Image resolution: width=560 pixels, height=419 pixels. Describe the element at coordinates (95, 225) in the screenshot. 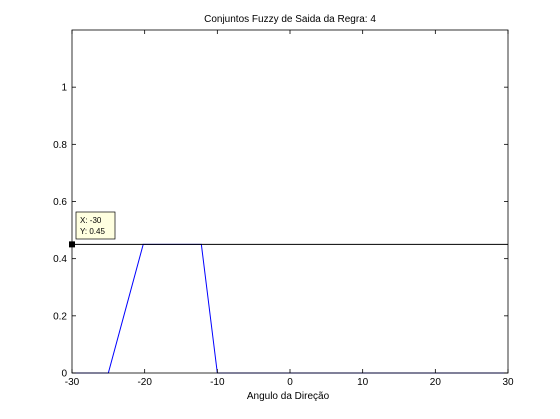

I see `datatip-box` at that location.